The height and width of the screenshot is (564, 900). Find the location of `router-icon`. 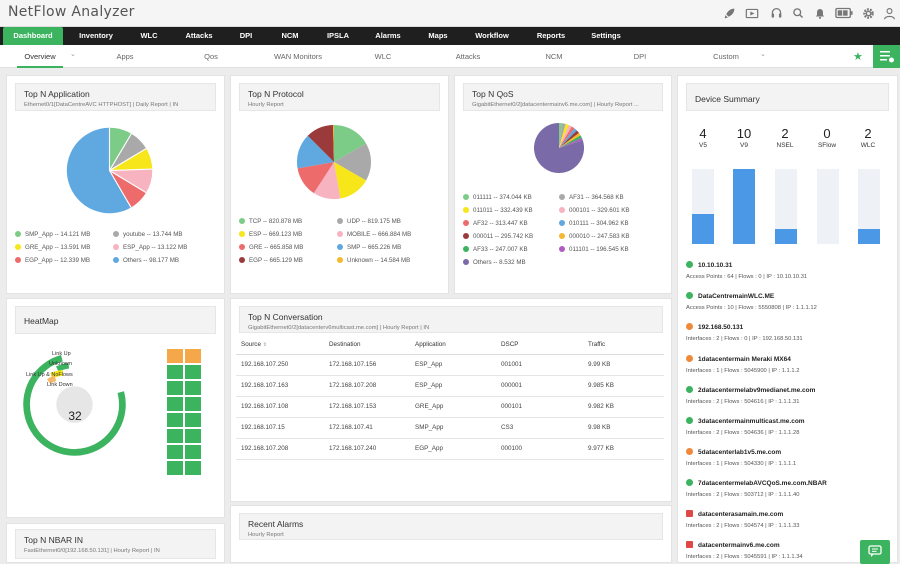

router-icon is located at coordinates (689, 326).